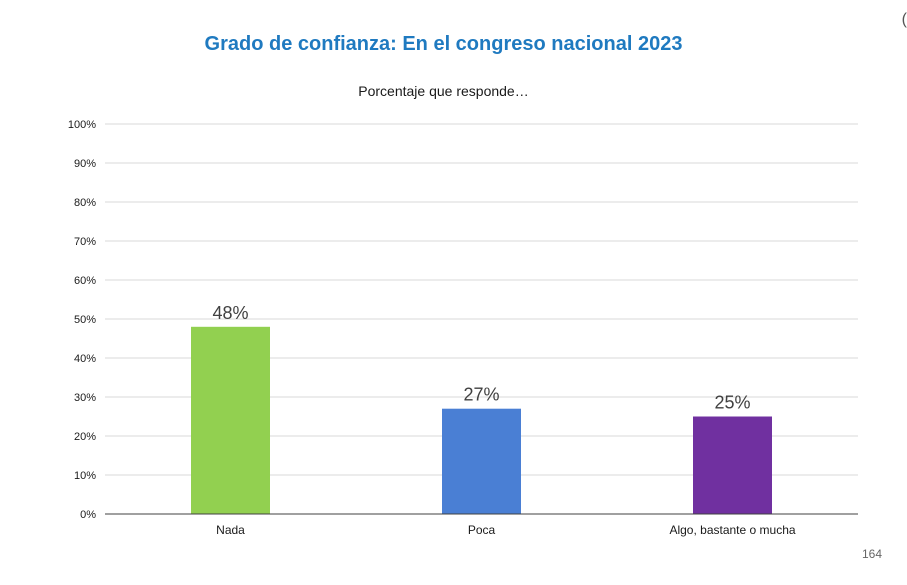 This screenshot has width=907, height=585. Describe the element at coordinates (82, 125) in the screenshot. I see `y-tick-label: 100%` at that location.